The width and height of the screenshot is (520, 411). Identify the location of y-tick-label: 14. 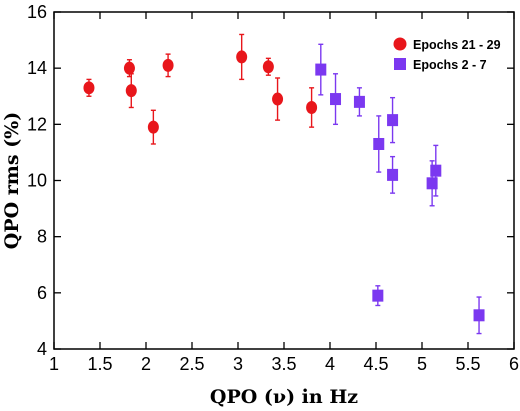
(37, 68).